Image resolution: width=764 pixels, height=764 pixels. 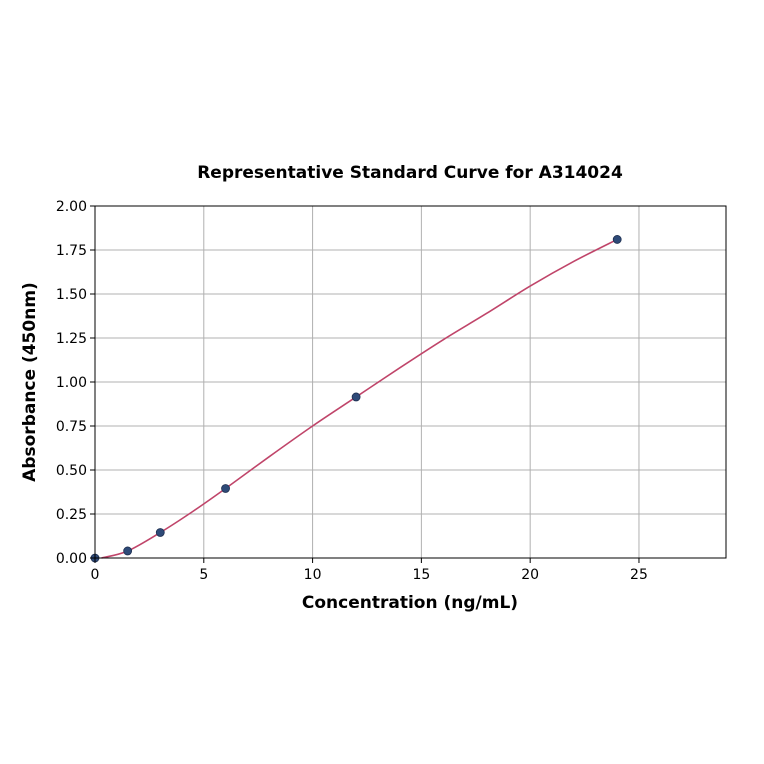 I want to click on y-tick-label: 0.50, so click(x=71, y=471).